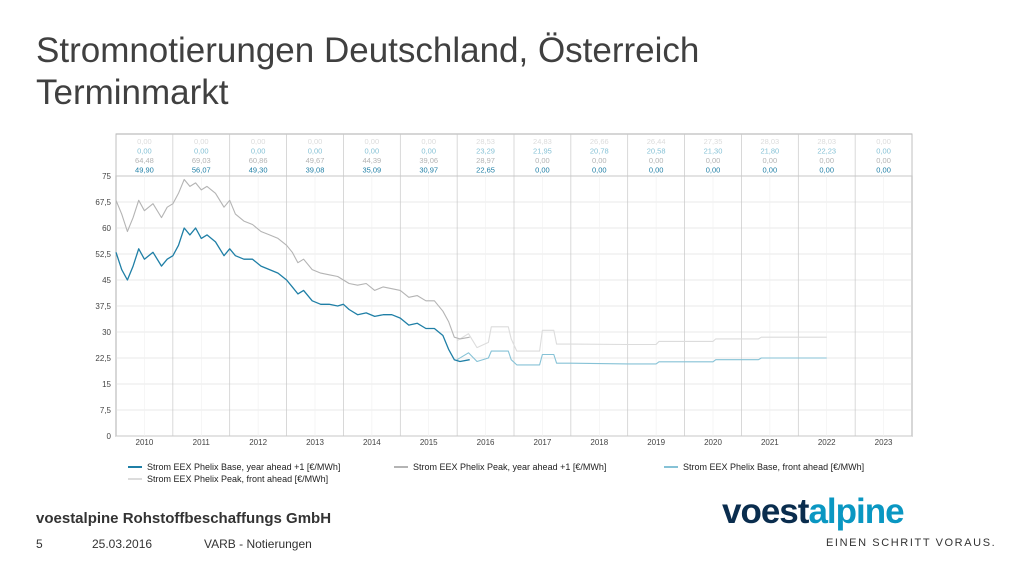 The height and width of the screenshot is (576, 1024). Describe the element at coordinates (258, 544) in the screenshot. I see `footer-department: VARB - Notierungen` at that location.